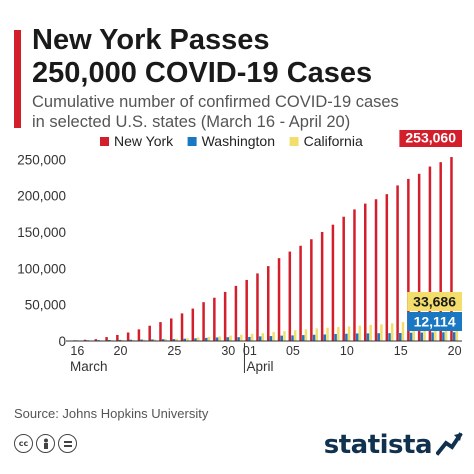  What do you see at coordinates (347, 351) in the screenshot?
I see `x-tick-label: 10` at bounding box center [347, 351].